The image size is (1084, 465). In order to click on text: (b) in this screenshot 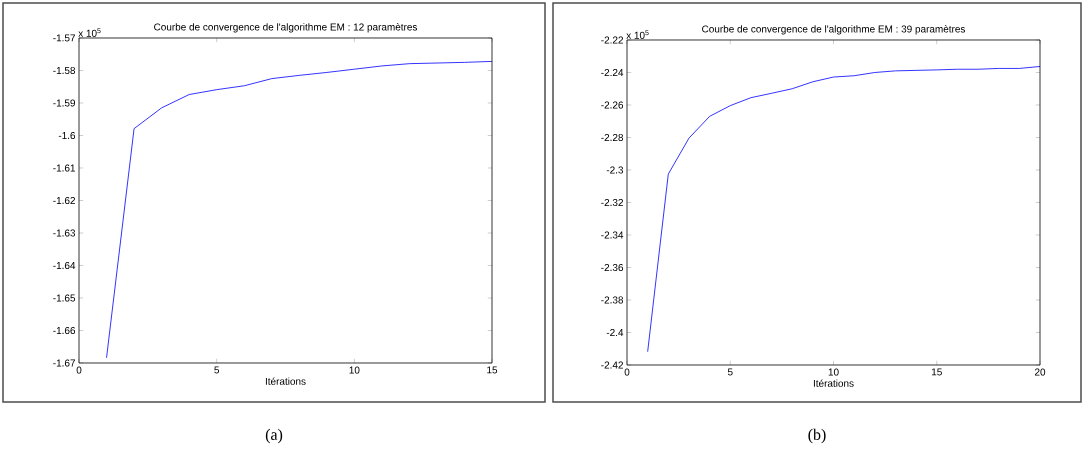, I will do `click(817, 436)`.